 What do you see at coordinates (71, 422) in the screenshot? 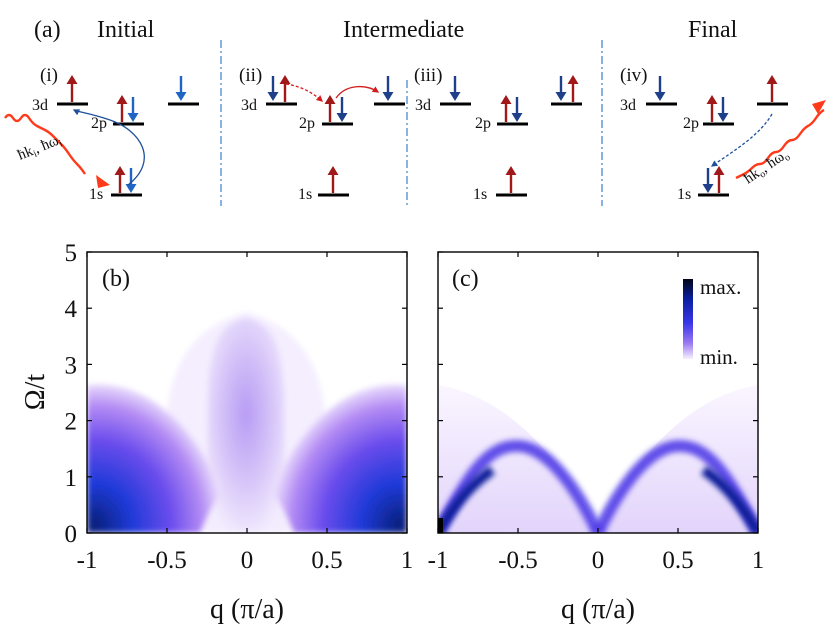
I see `y-tick-label: 2` at bounding box center [71, 422].